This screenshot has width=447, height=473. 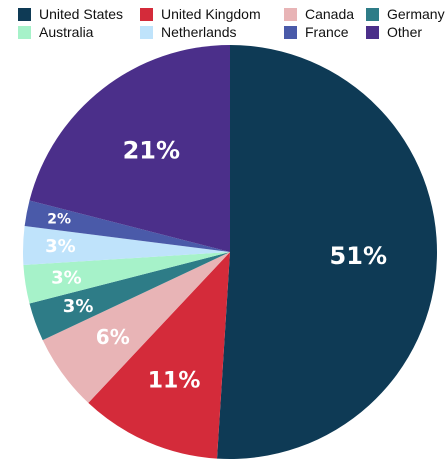 I want to click on slice-data-label: 6%, so click(x=113, y=337).